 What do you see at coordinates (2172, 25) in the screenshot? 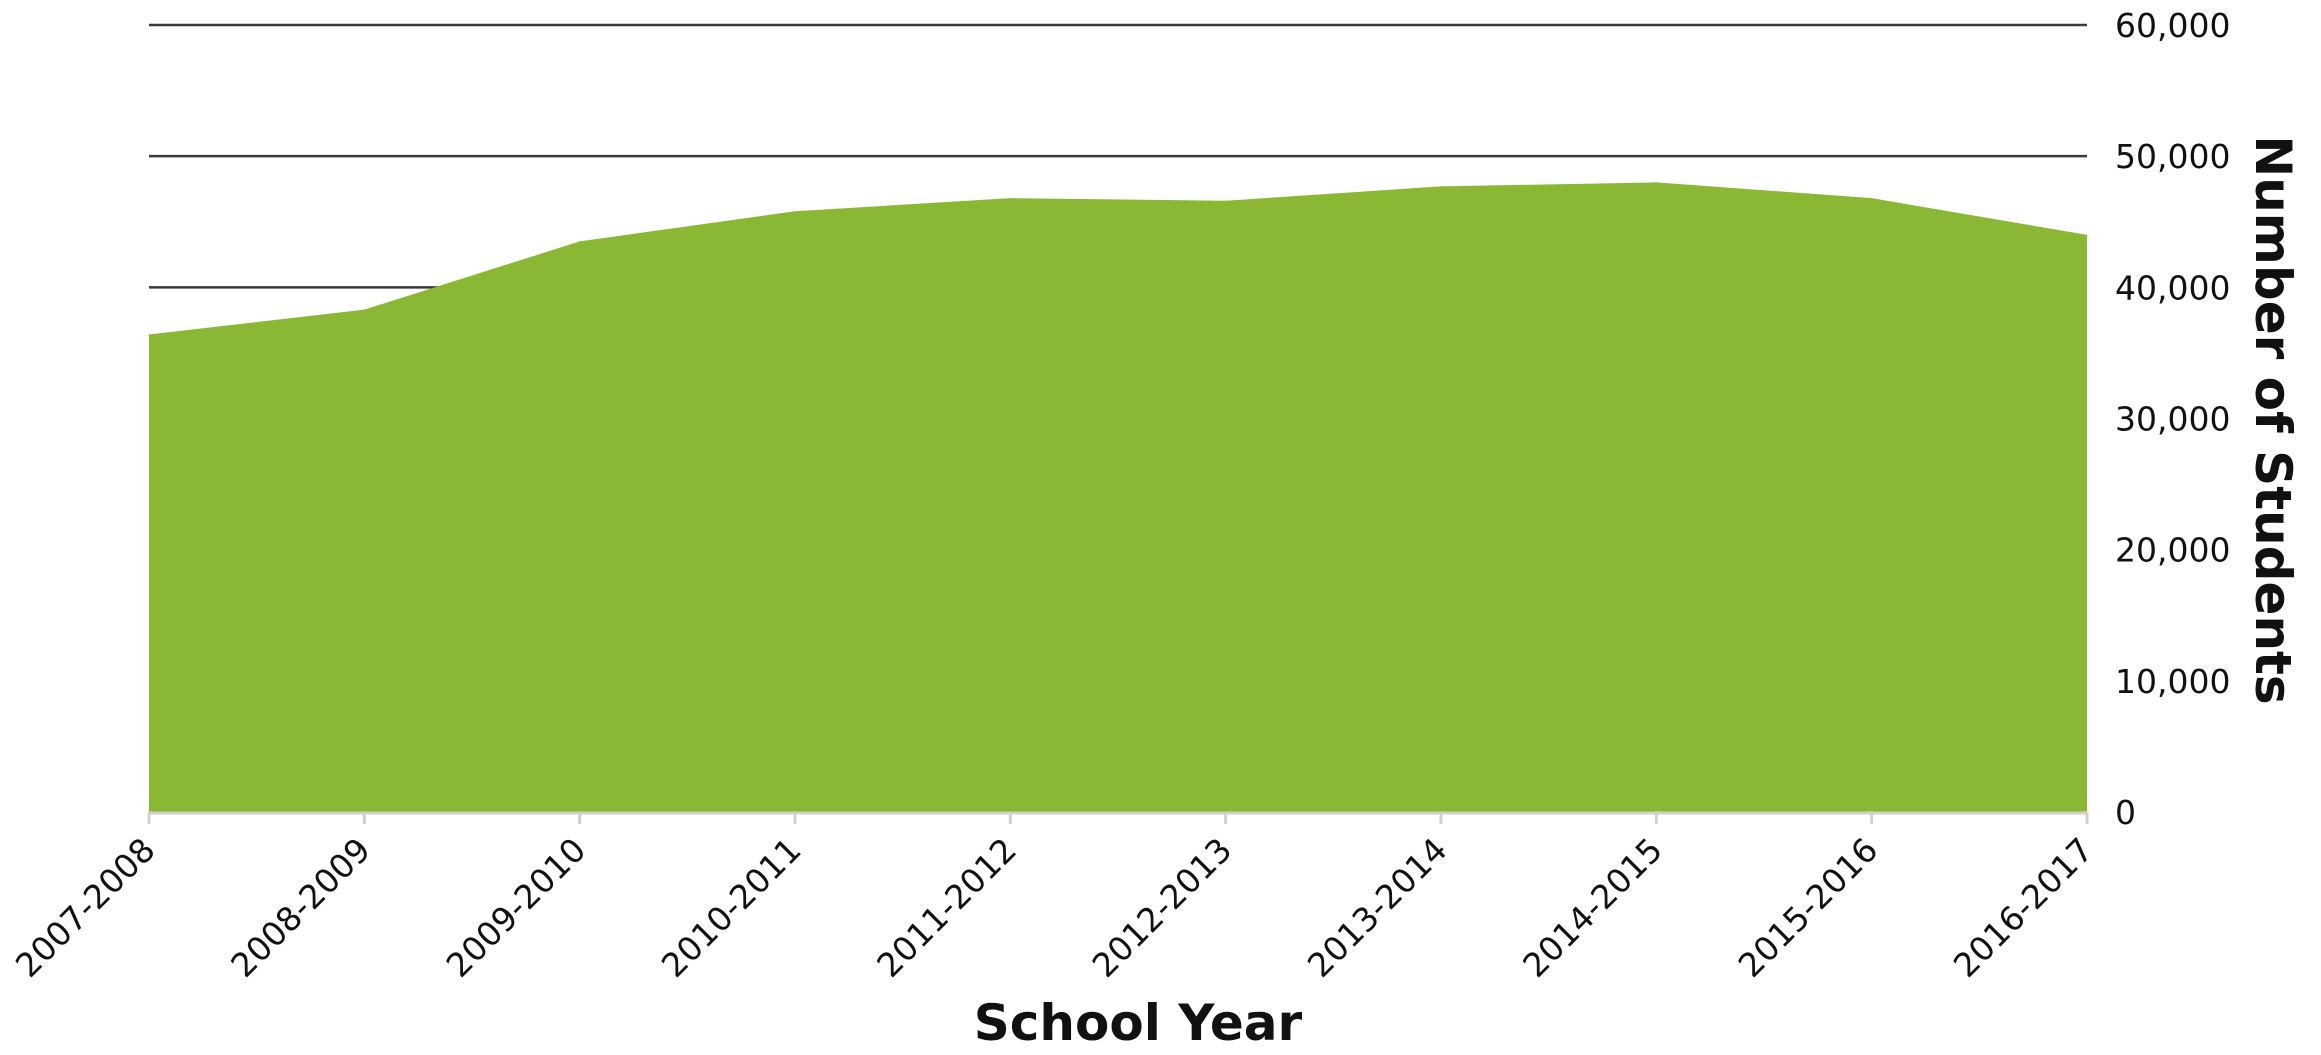
I see `y-tick-label: 60,000` at bounding box center [2172, 25].